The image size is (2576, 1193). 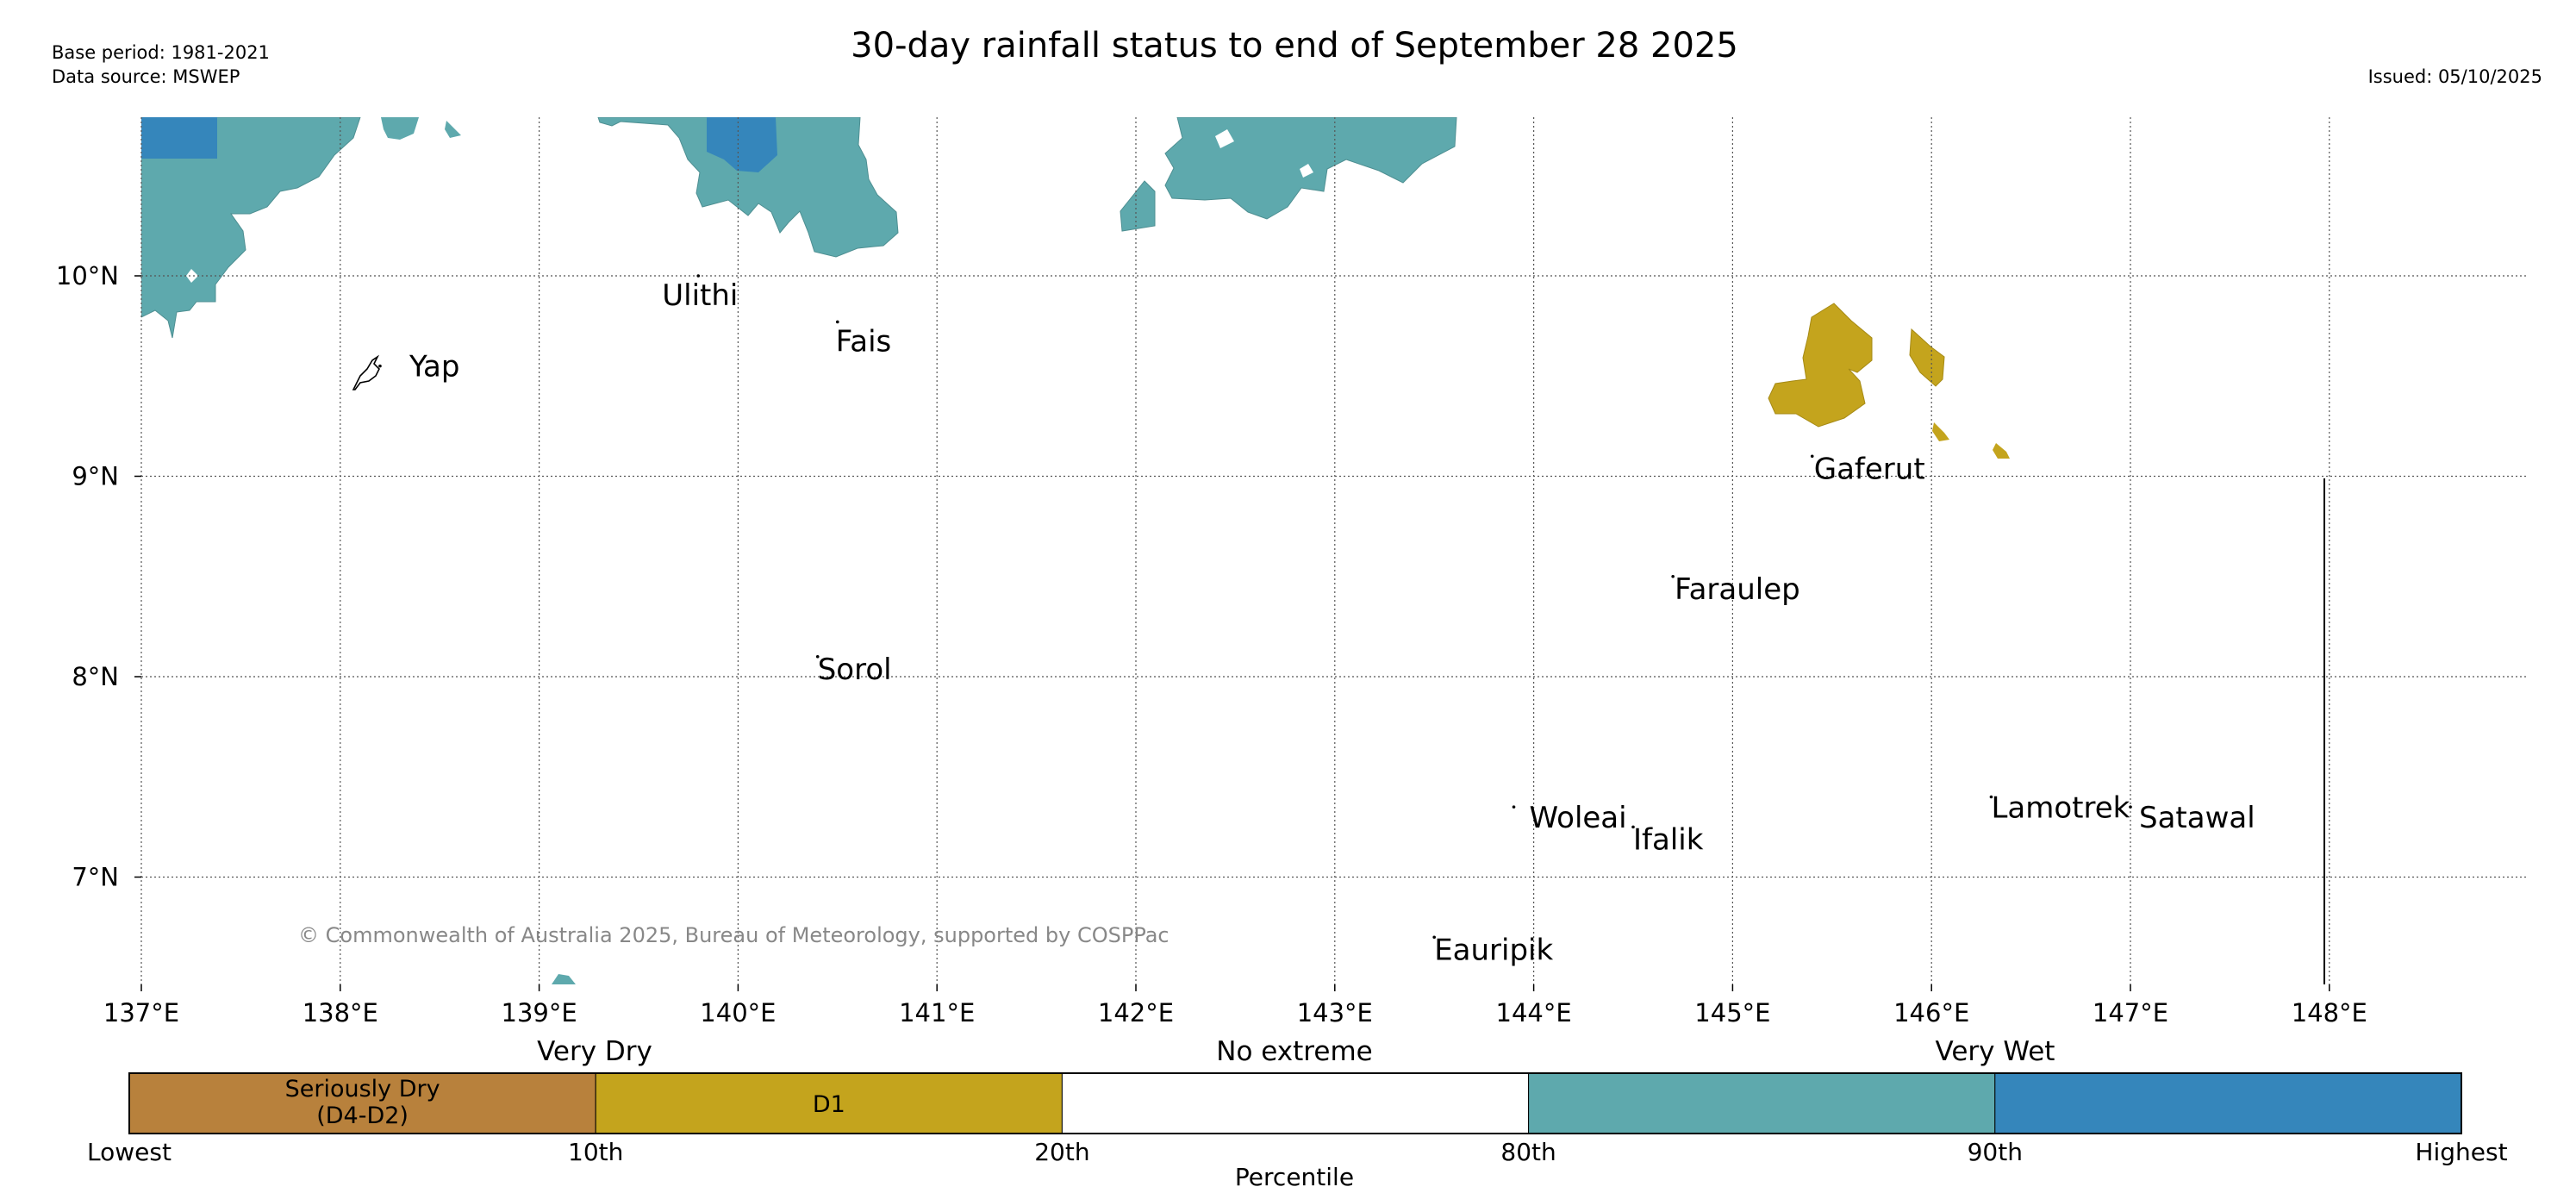 What do you see at coordinates (1061, 1152) in the screenshot?
I see `colorbar-tick-label: 20th` at bounding box center [1061, 1152].